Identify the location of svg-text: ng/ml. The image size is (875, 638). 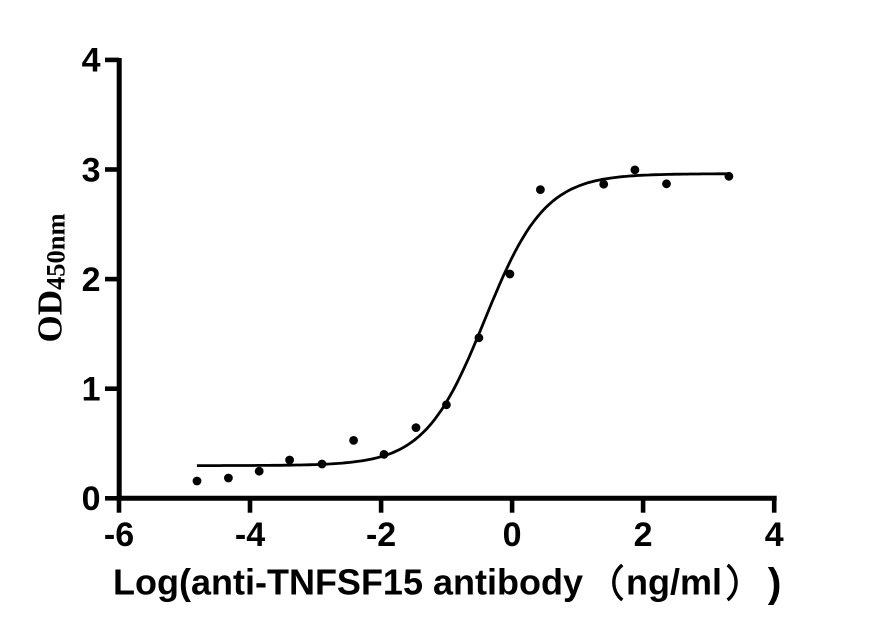
(674, 582).